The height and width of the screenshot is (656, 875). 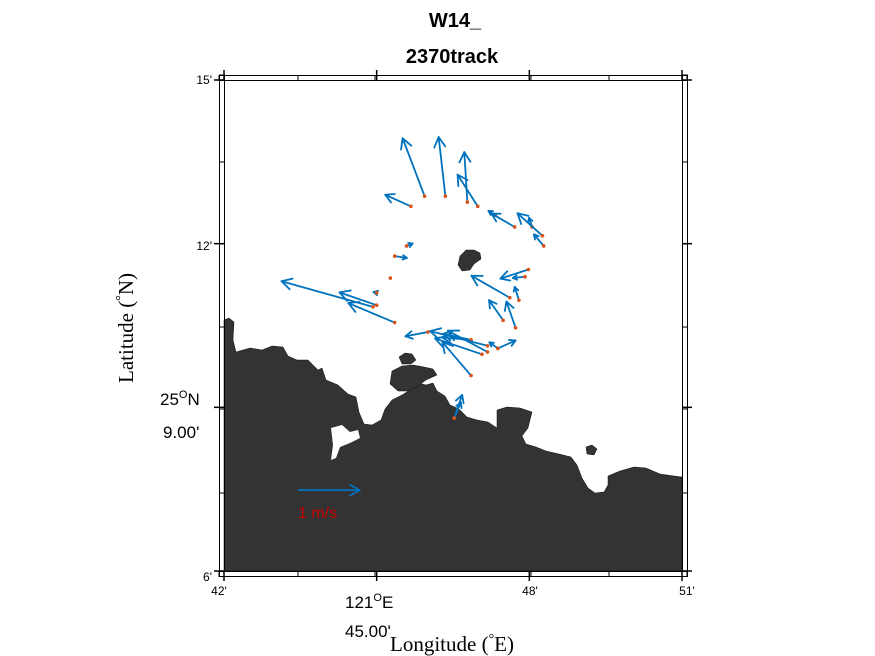 I want to click on island-keelung-islet, so click(x=469, y=260).